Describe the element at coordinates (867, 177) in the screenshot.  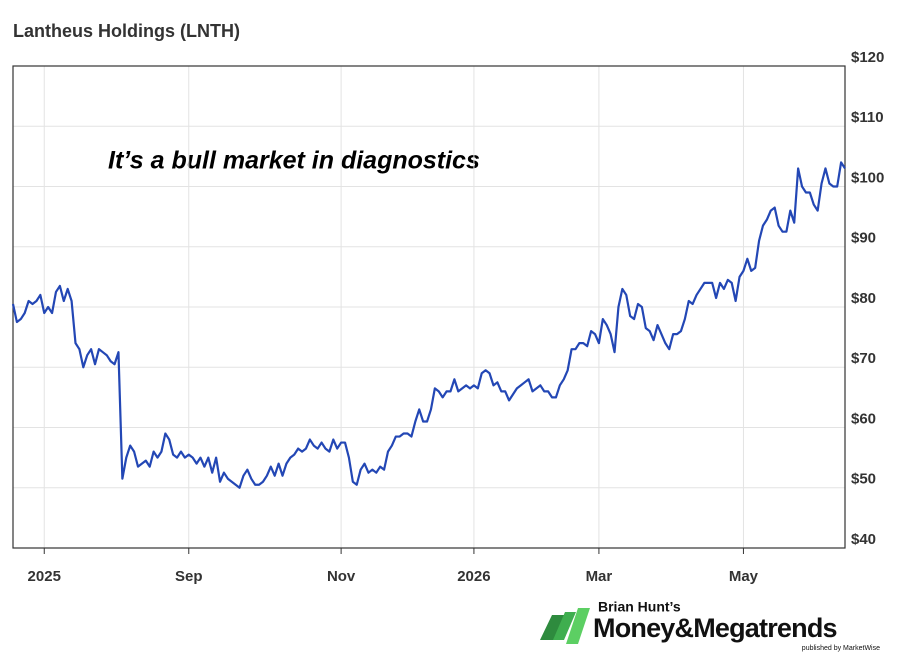
I see `y-tick-label: $100` at that location.